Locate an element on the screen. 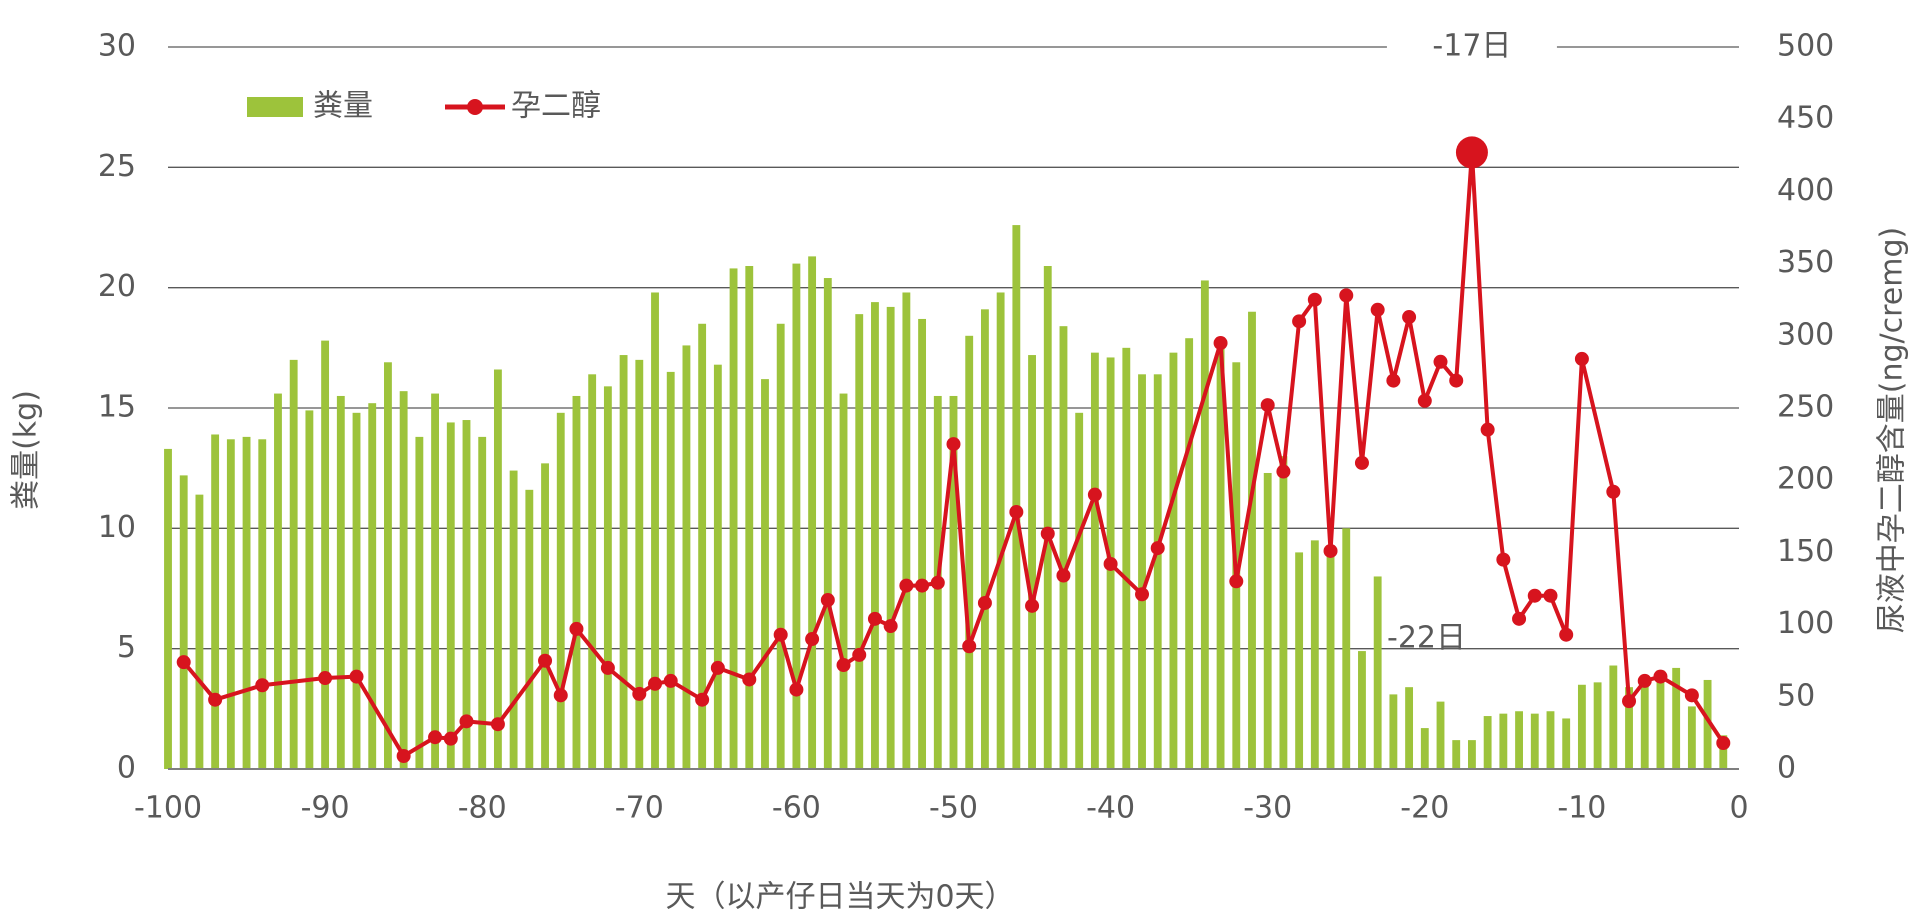 The height and width of the screenshot is (922, 1920). legend-label: 粪量 is located at coordinates (343, 106).